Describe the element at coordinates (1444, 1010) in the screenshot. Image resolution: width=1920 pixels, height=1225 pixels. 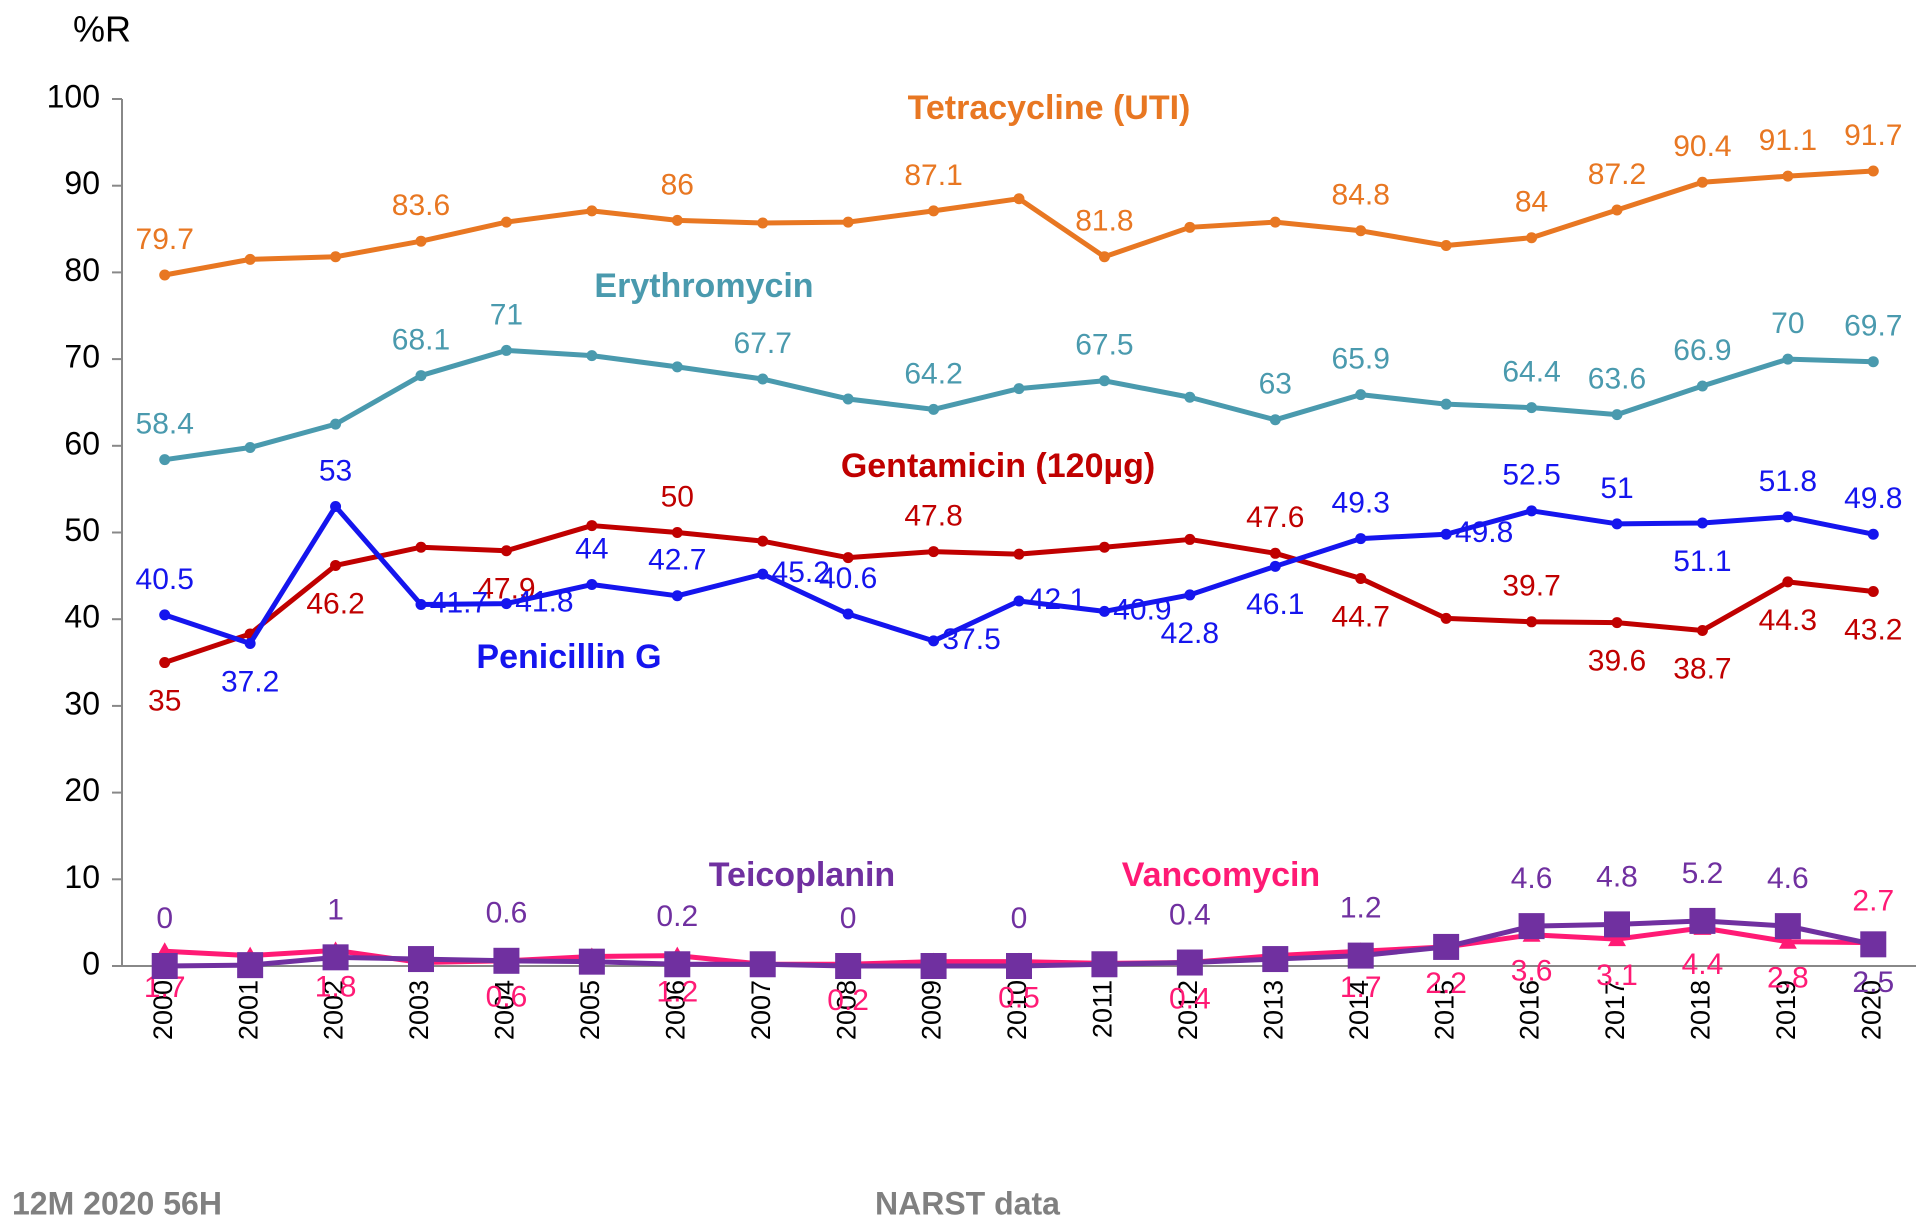
I see `x-tick-label: 2015` at that location.